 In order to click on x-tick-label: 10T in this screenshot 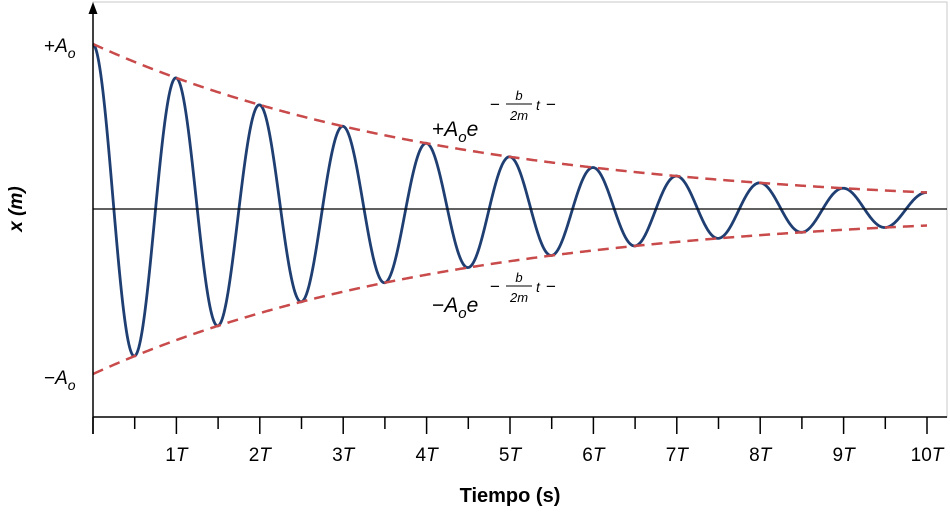, I will do `click(928, 455)`.